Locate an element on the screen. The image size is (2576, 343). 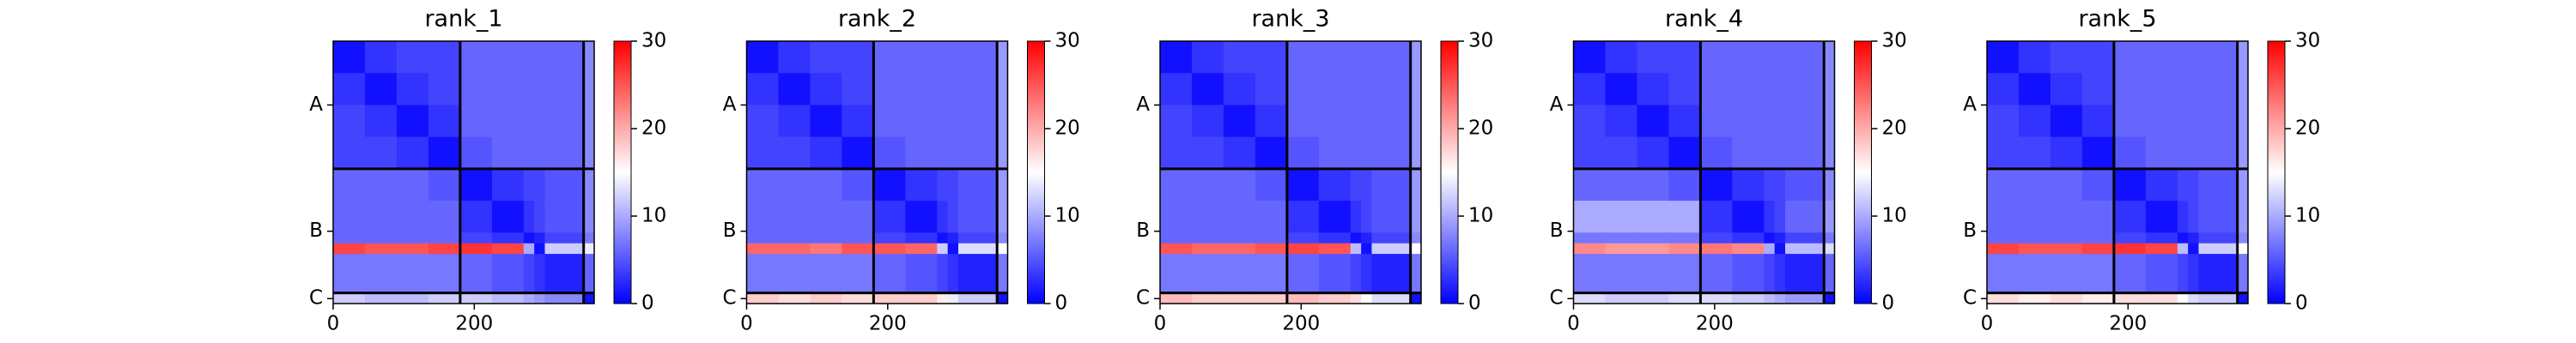
axes-frame is located at coordinates (1704, 172).